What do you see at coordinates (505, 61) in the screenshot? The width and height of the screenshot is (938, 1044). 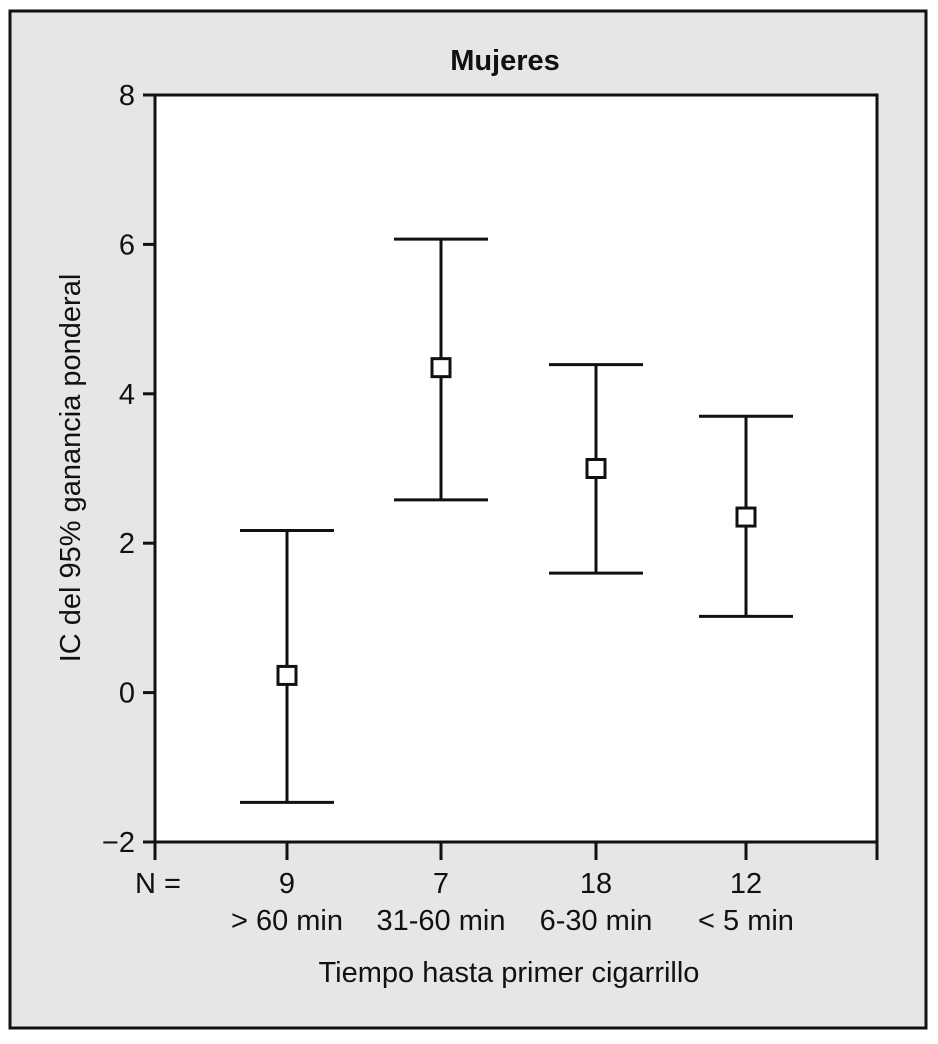 I see `chart-title: Mujeres` at bounding box center [505, 61].